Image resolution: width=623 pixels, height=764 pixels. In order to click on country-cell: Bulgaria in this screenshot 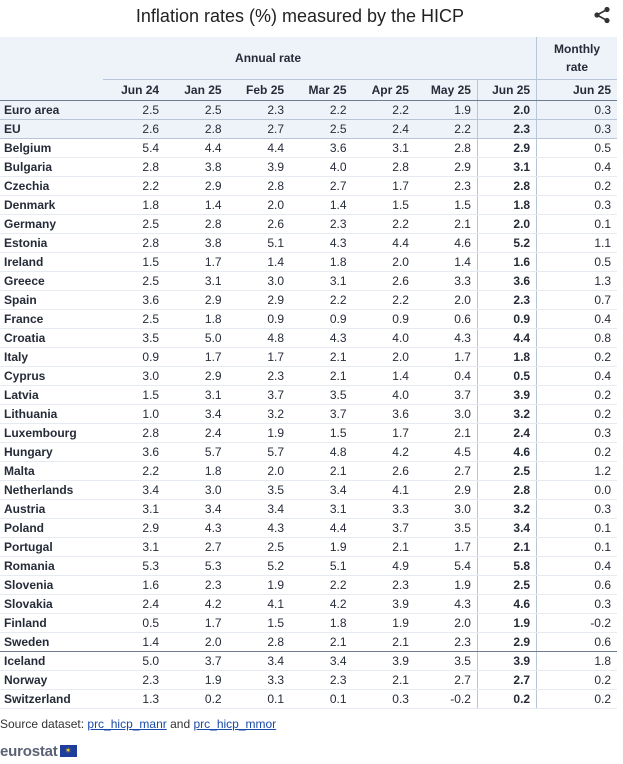, I will do `click(51, 167)`.